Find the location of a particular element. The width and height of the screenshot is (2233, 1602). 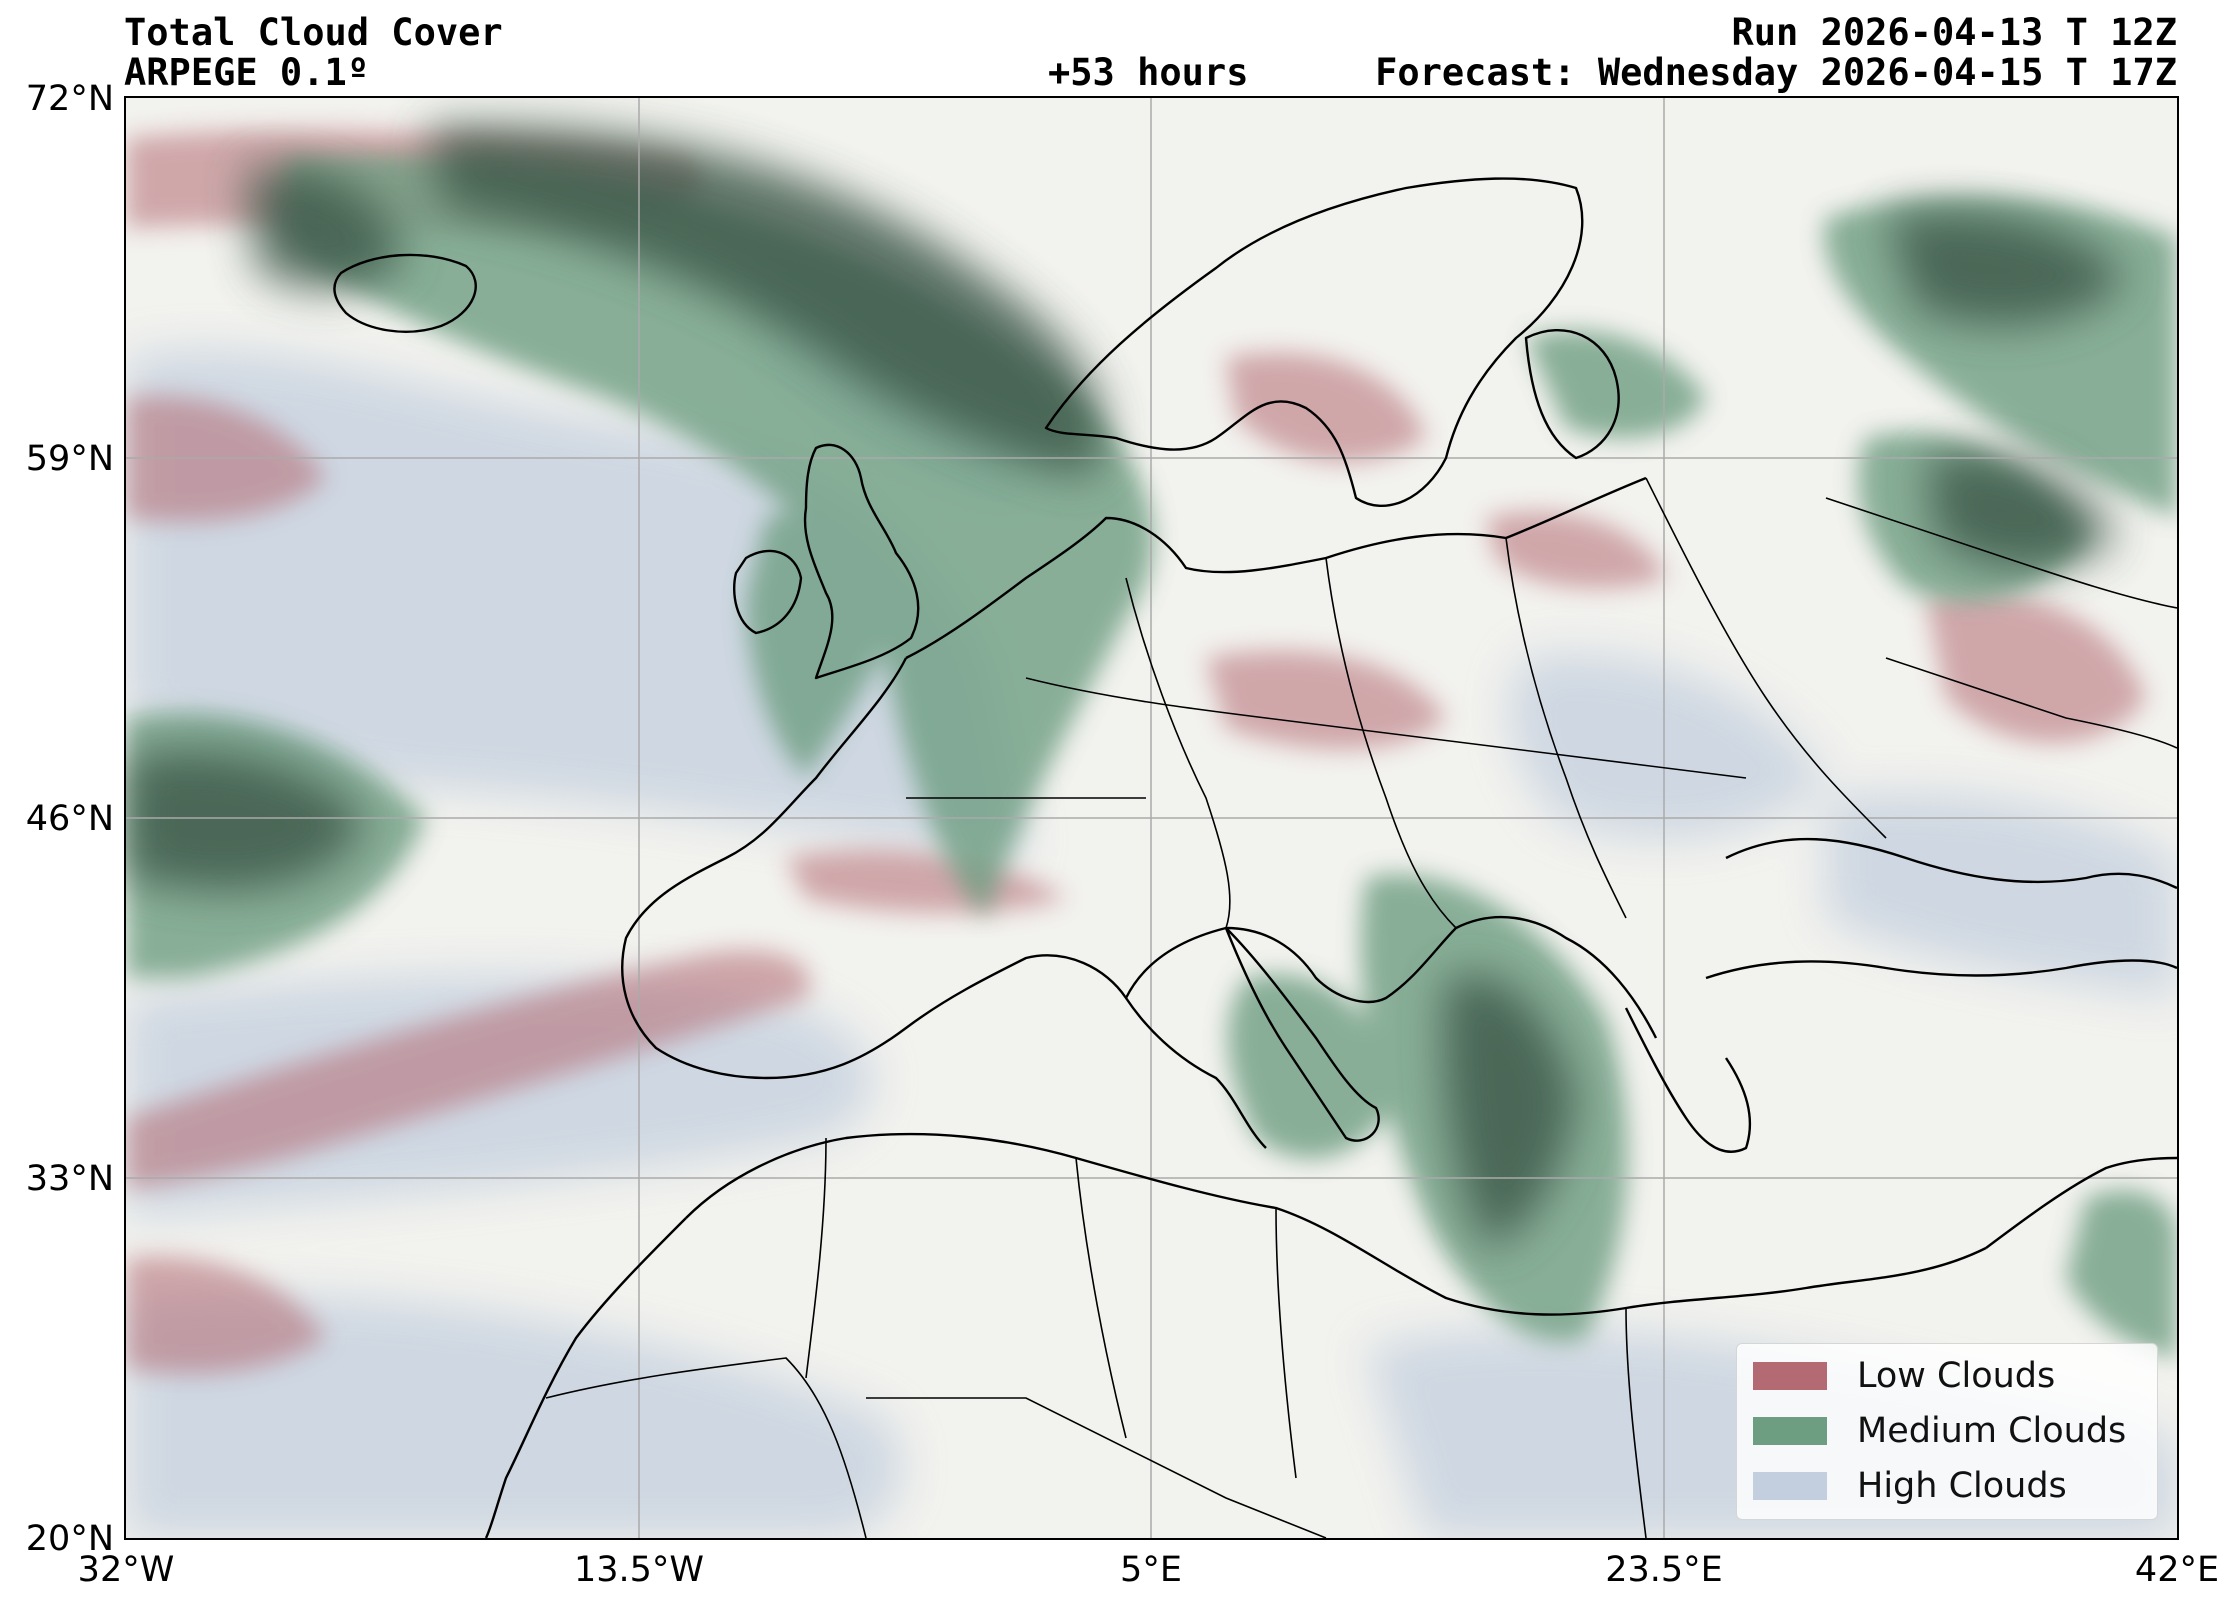

legend: Low Clouds Medium Clouds High Clouds is located at coordinates (1947, 1431).